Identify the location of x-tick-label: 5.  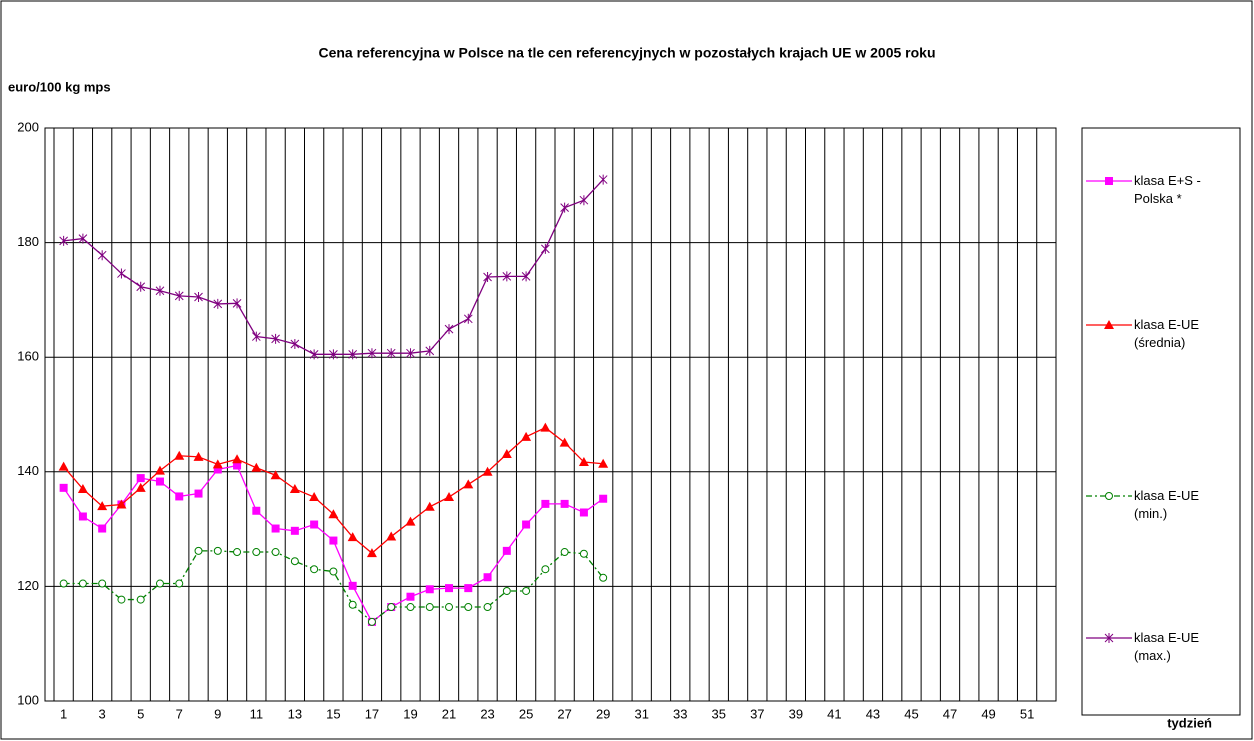
(140, 713).